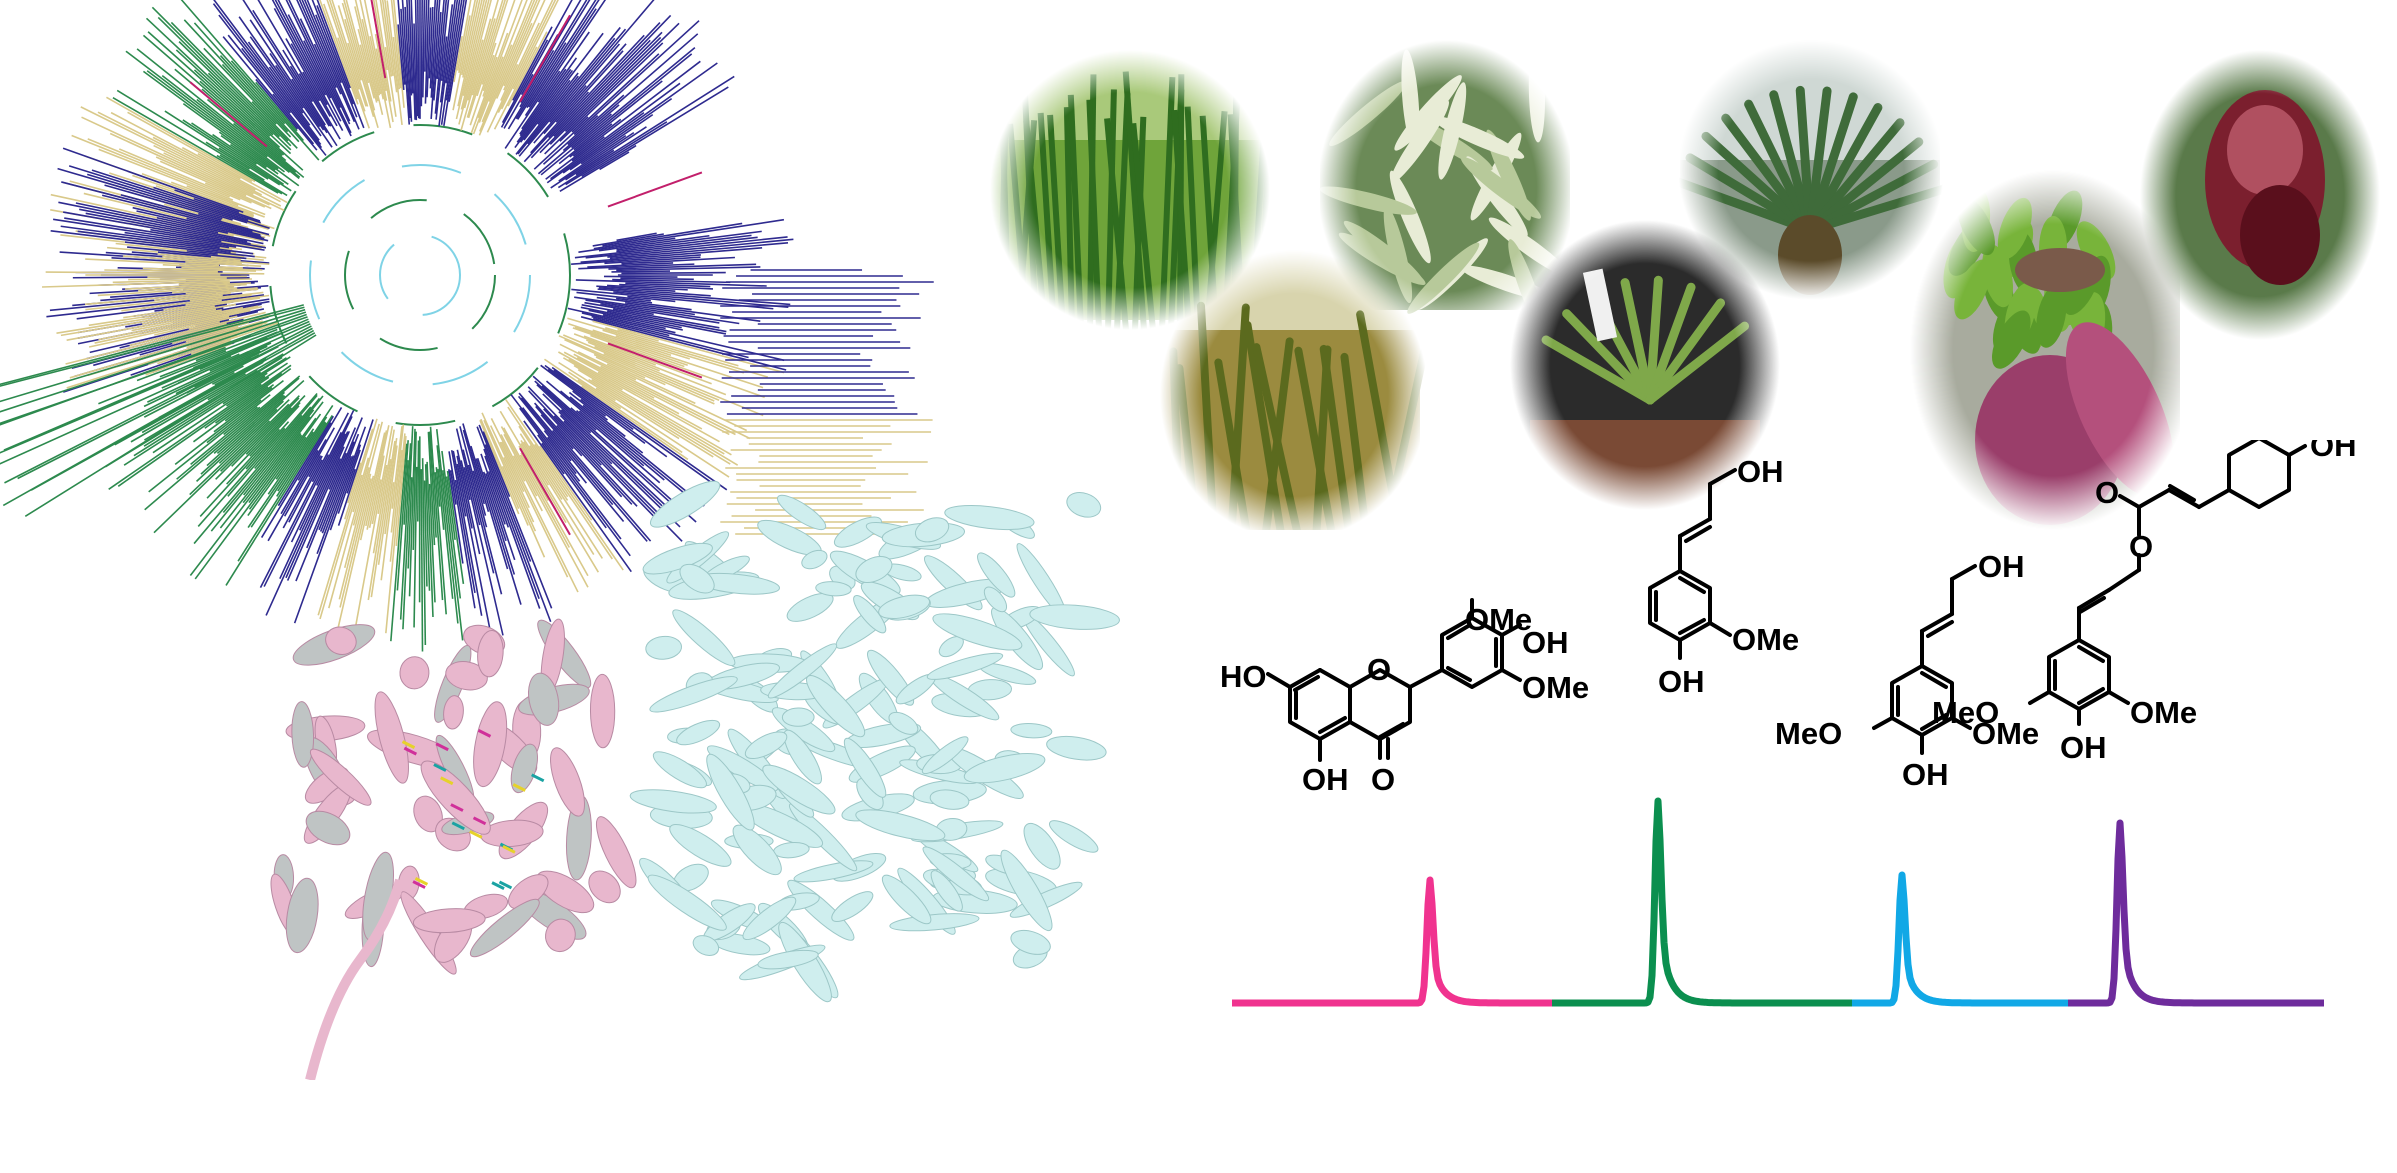  Describe the element at coordinates (1907, 670) in the screenshot. I see `sinapyl-alcohol-structure: OH MeO OMe OH` at that location.